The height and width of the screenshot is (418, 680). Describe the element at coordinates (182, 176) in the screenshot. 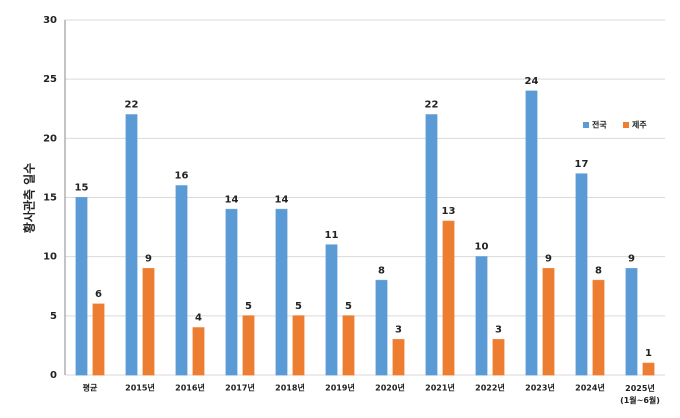

I see `data-label: 16` at that location.